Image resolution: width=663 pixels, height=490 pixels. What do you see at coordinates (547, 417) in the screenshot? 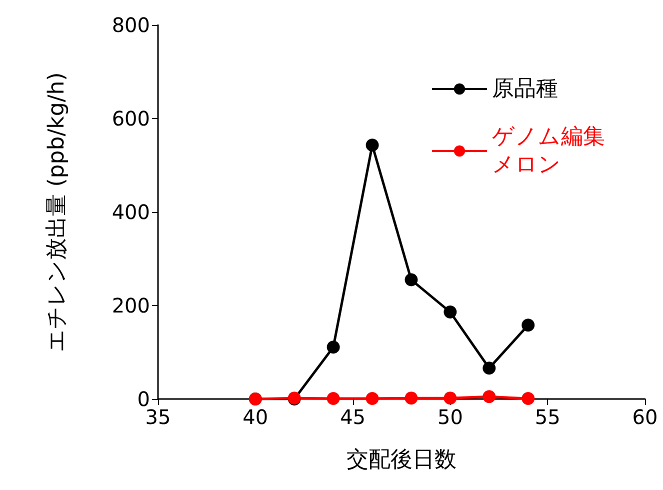
I see `x-tick-label: 55` at bounding box center [547, 417].